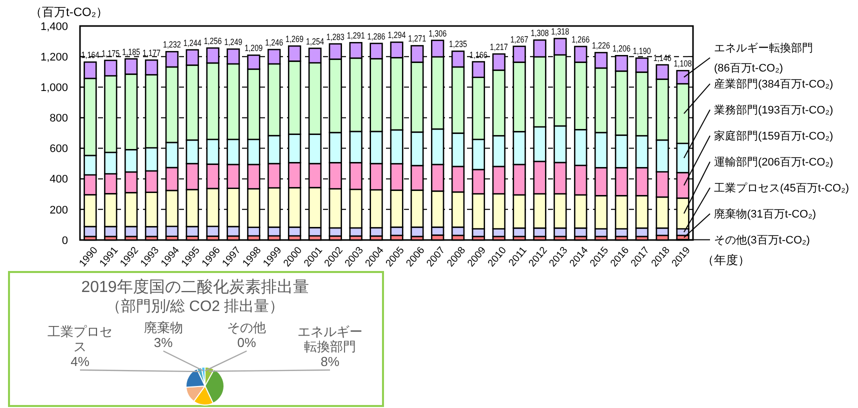 This screenshot has width=858, height=408. Describe the element at coordinates (69, 12) in the screenshot. I see `y-axis-title: （百万t-CO₂）` at that location.